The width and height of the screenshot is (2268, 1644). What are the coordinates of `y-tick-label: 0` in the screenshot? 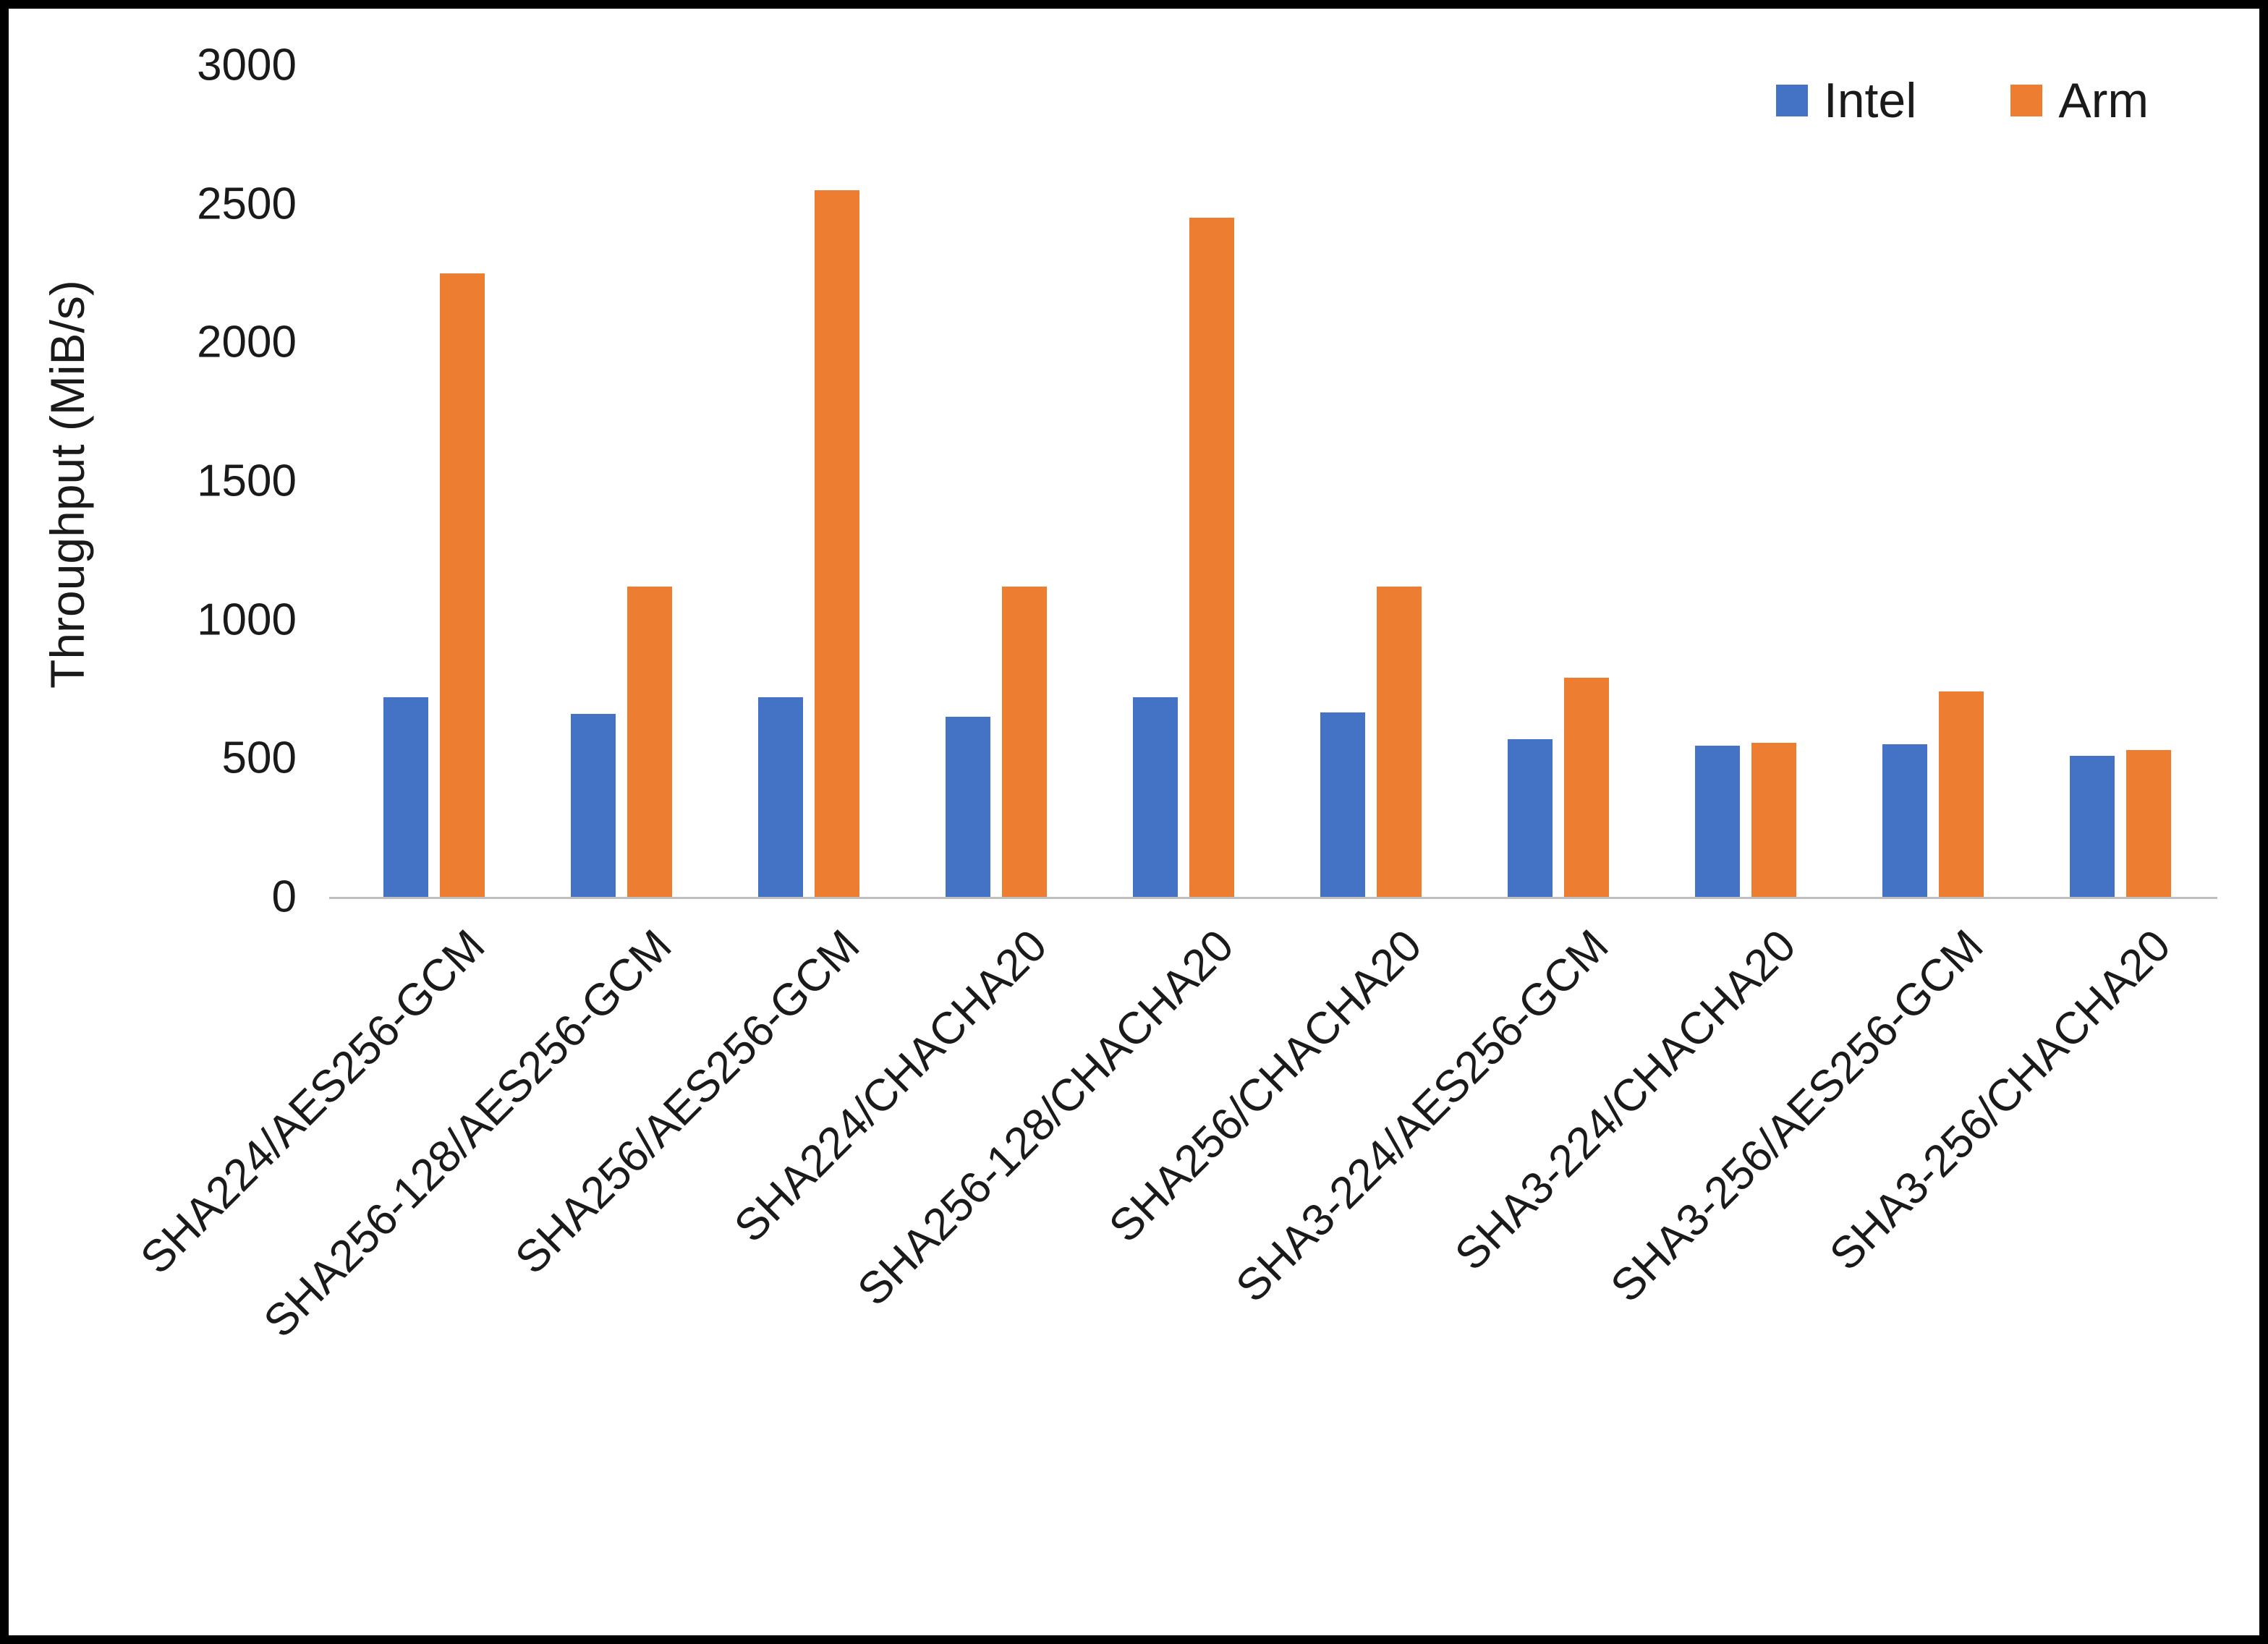 It's located at (284, 897).